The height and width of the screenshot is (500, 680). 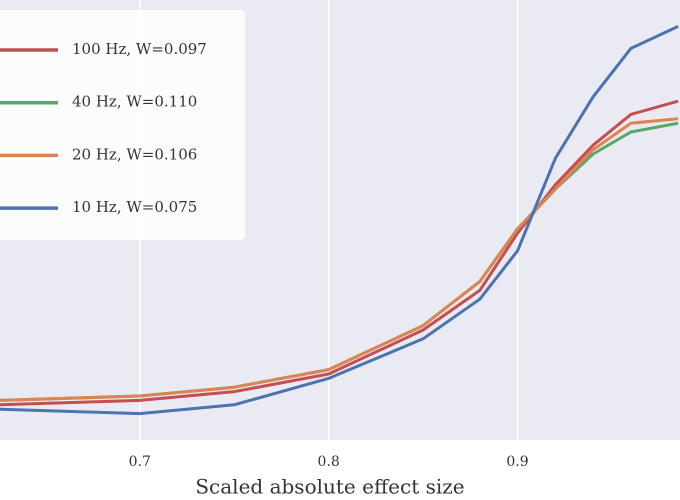 I want to click on legend-label: 10 Hz, W=0.075, so click(x=134, y=207).